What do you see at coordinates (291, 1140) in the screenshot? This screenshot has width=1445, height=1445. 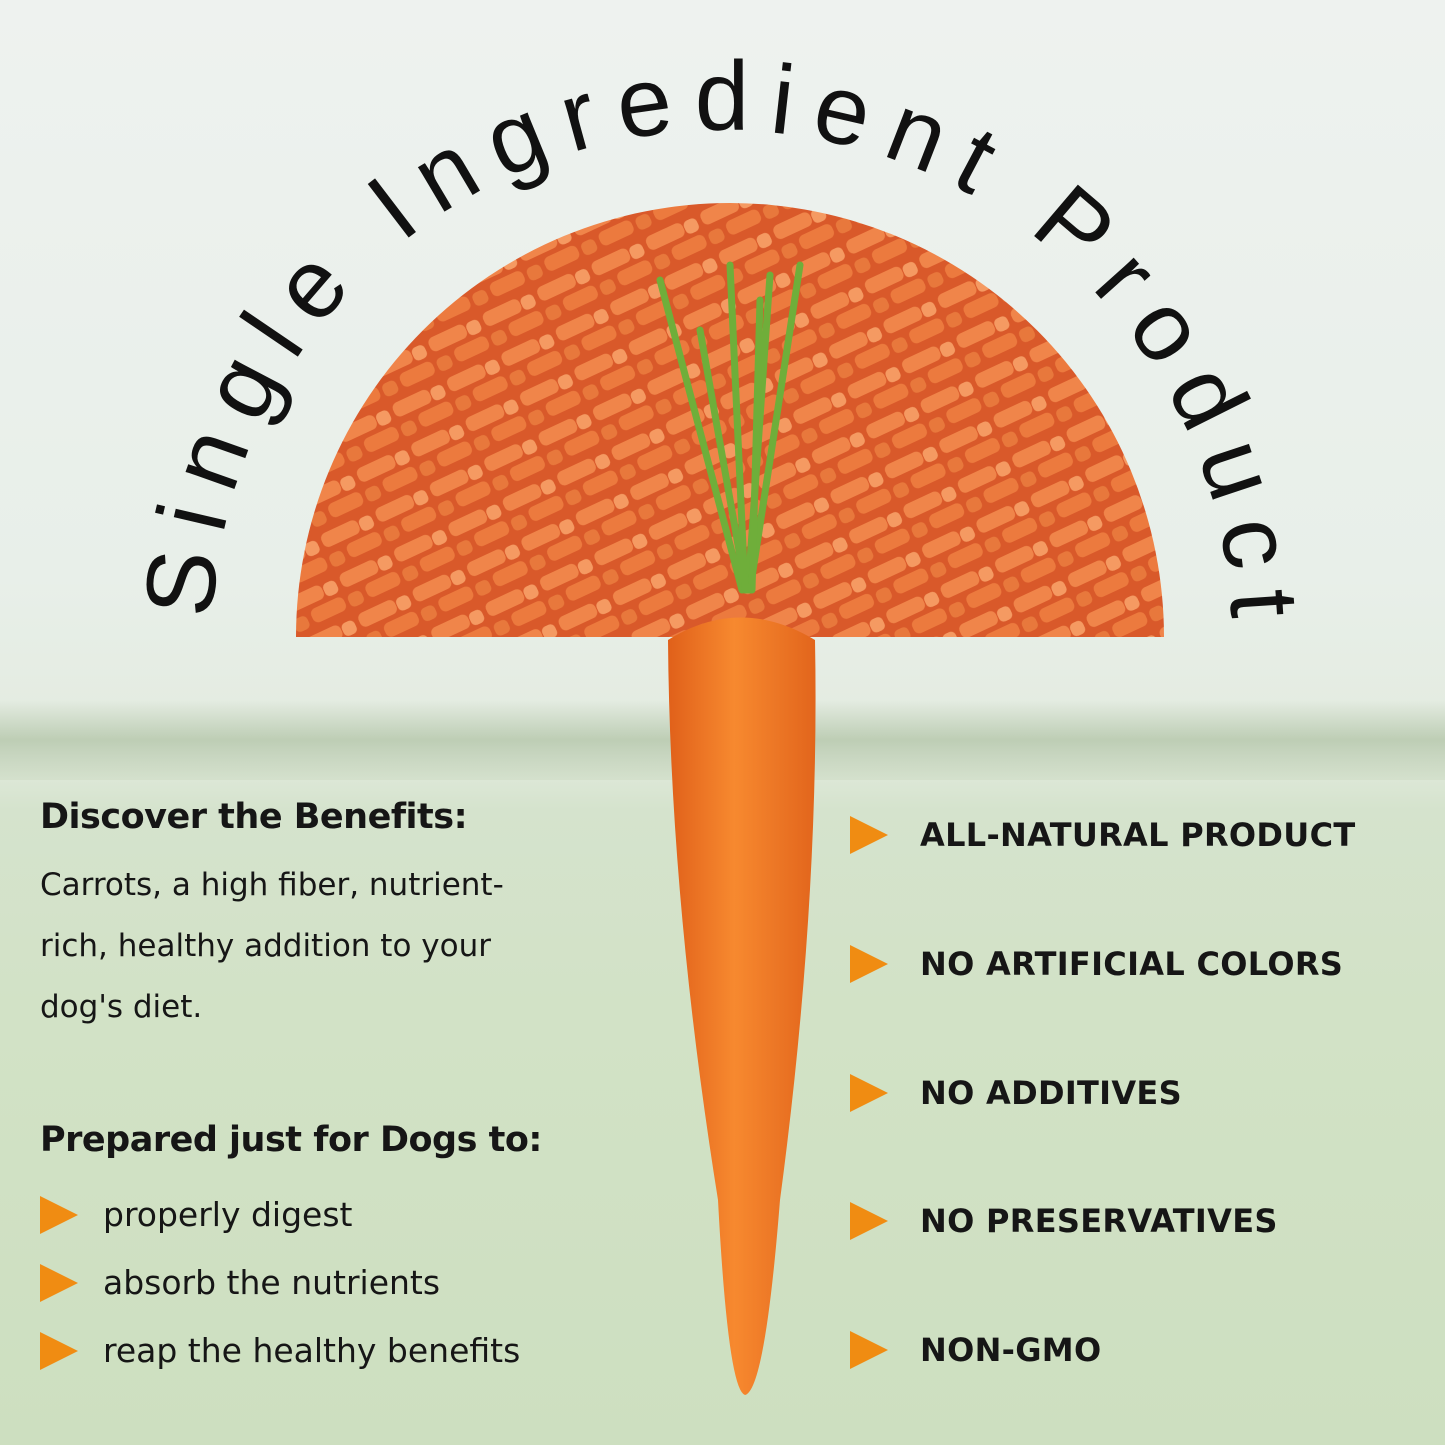 I see `prepared-heading: Prepared just for Dogs to:` at bounding box center [291, 1140].